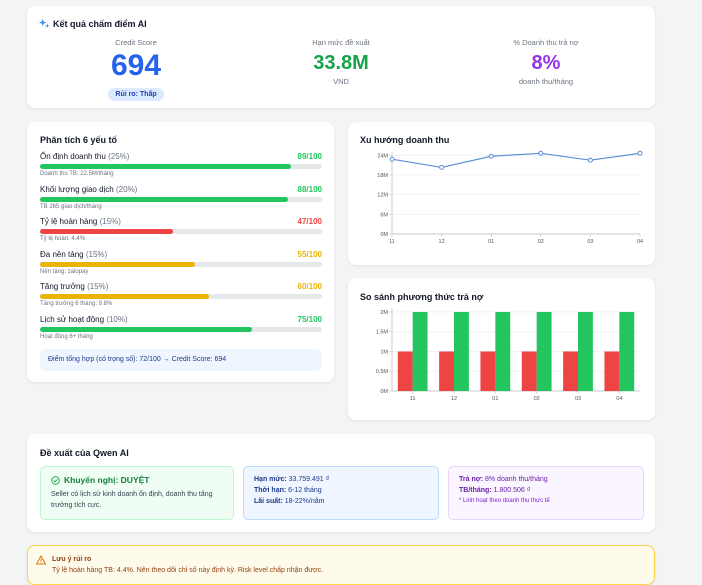  What do you see at coordinates (63, 239) in the screenshot?
I see `factor-detail: Tỷ lệ hoàn: 4.4%` at bounding box center [63, 239].